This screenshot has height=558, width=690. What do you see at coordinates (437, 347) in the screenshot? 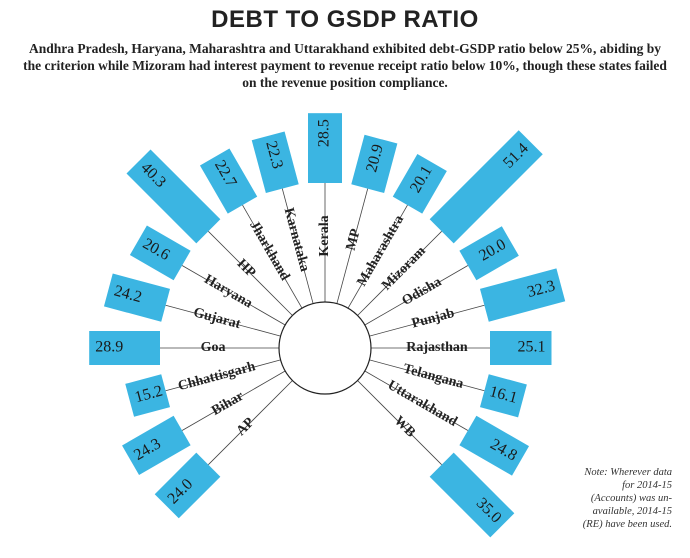
I see `category-label: Rajasthan` at bounding box center [437, 347].